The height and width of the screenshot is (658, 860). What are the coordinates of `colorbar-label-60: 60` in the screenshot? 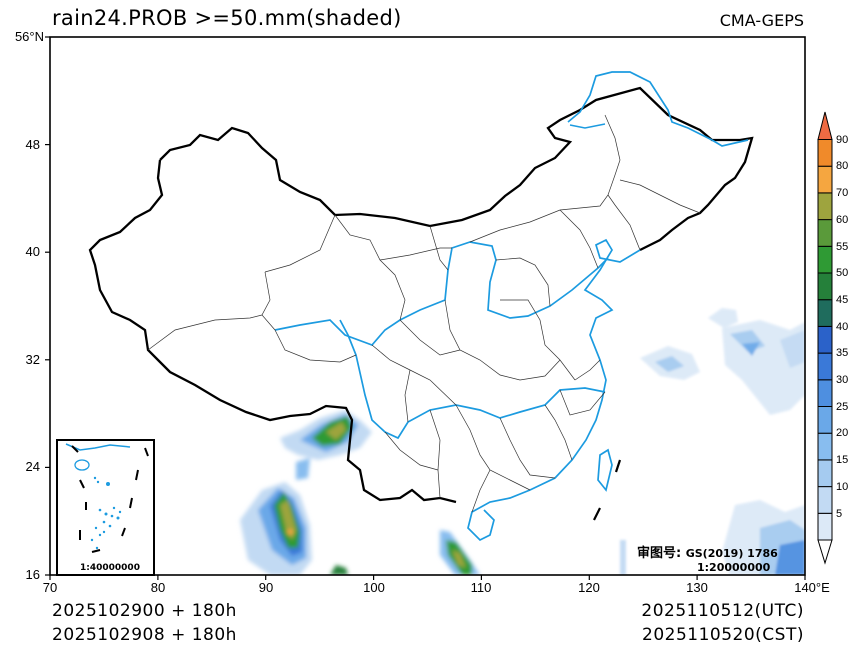 It's located at (842, 220).